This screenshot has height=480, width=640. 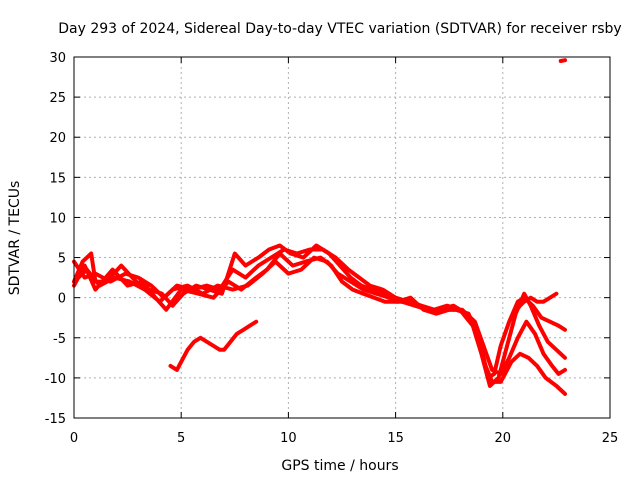 I want to click on y-tick-label: 5, so click(x=62, y=259).